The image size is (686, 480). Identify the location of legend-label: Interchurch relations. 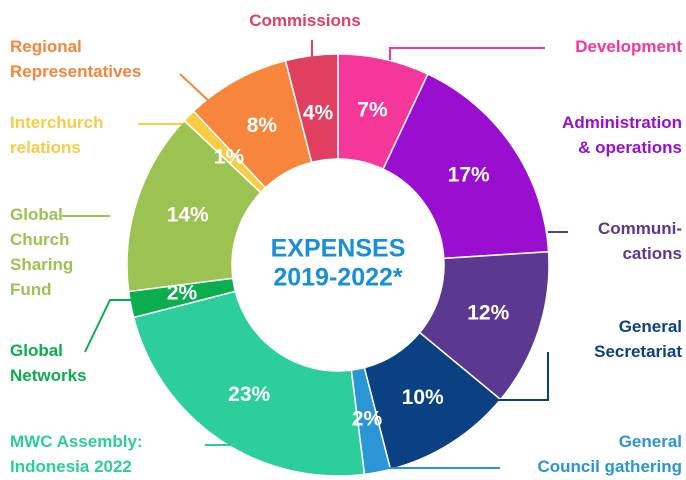
(57, 135).